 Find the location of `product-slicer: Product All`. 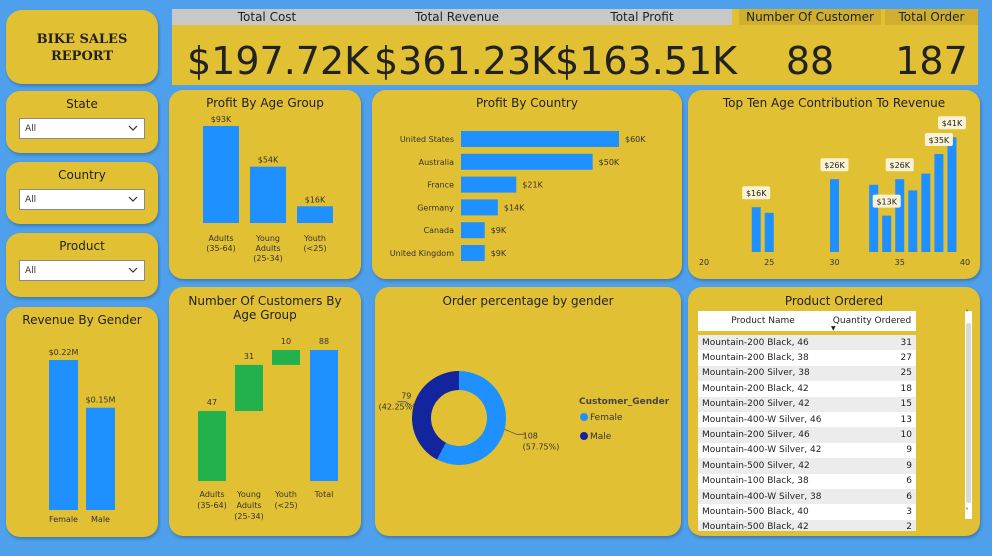

product-slicer: Product All is located at coordinates (82, 265).